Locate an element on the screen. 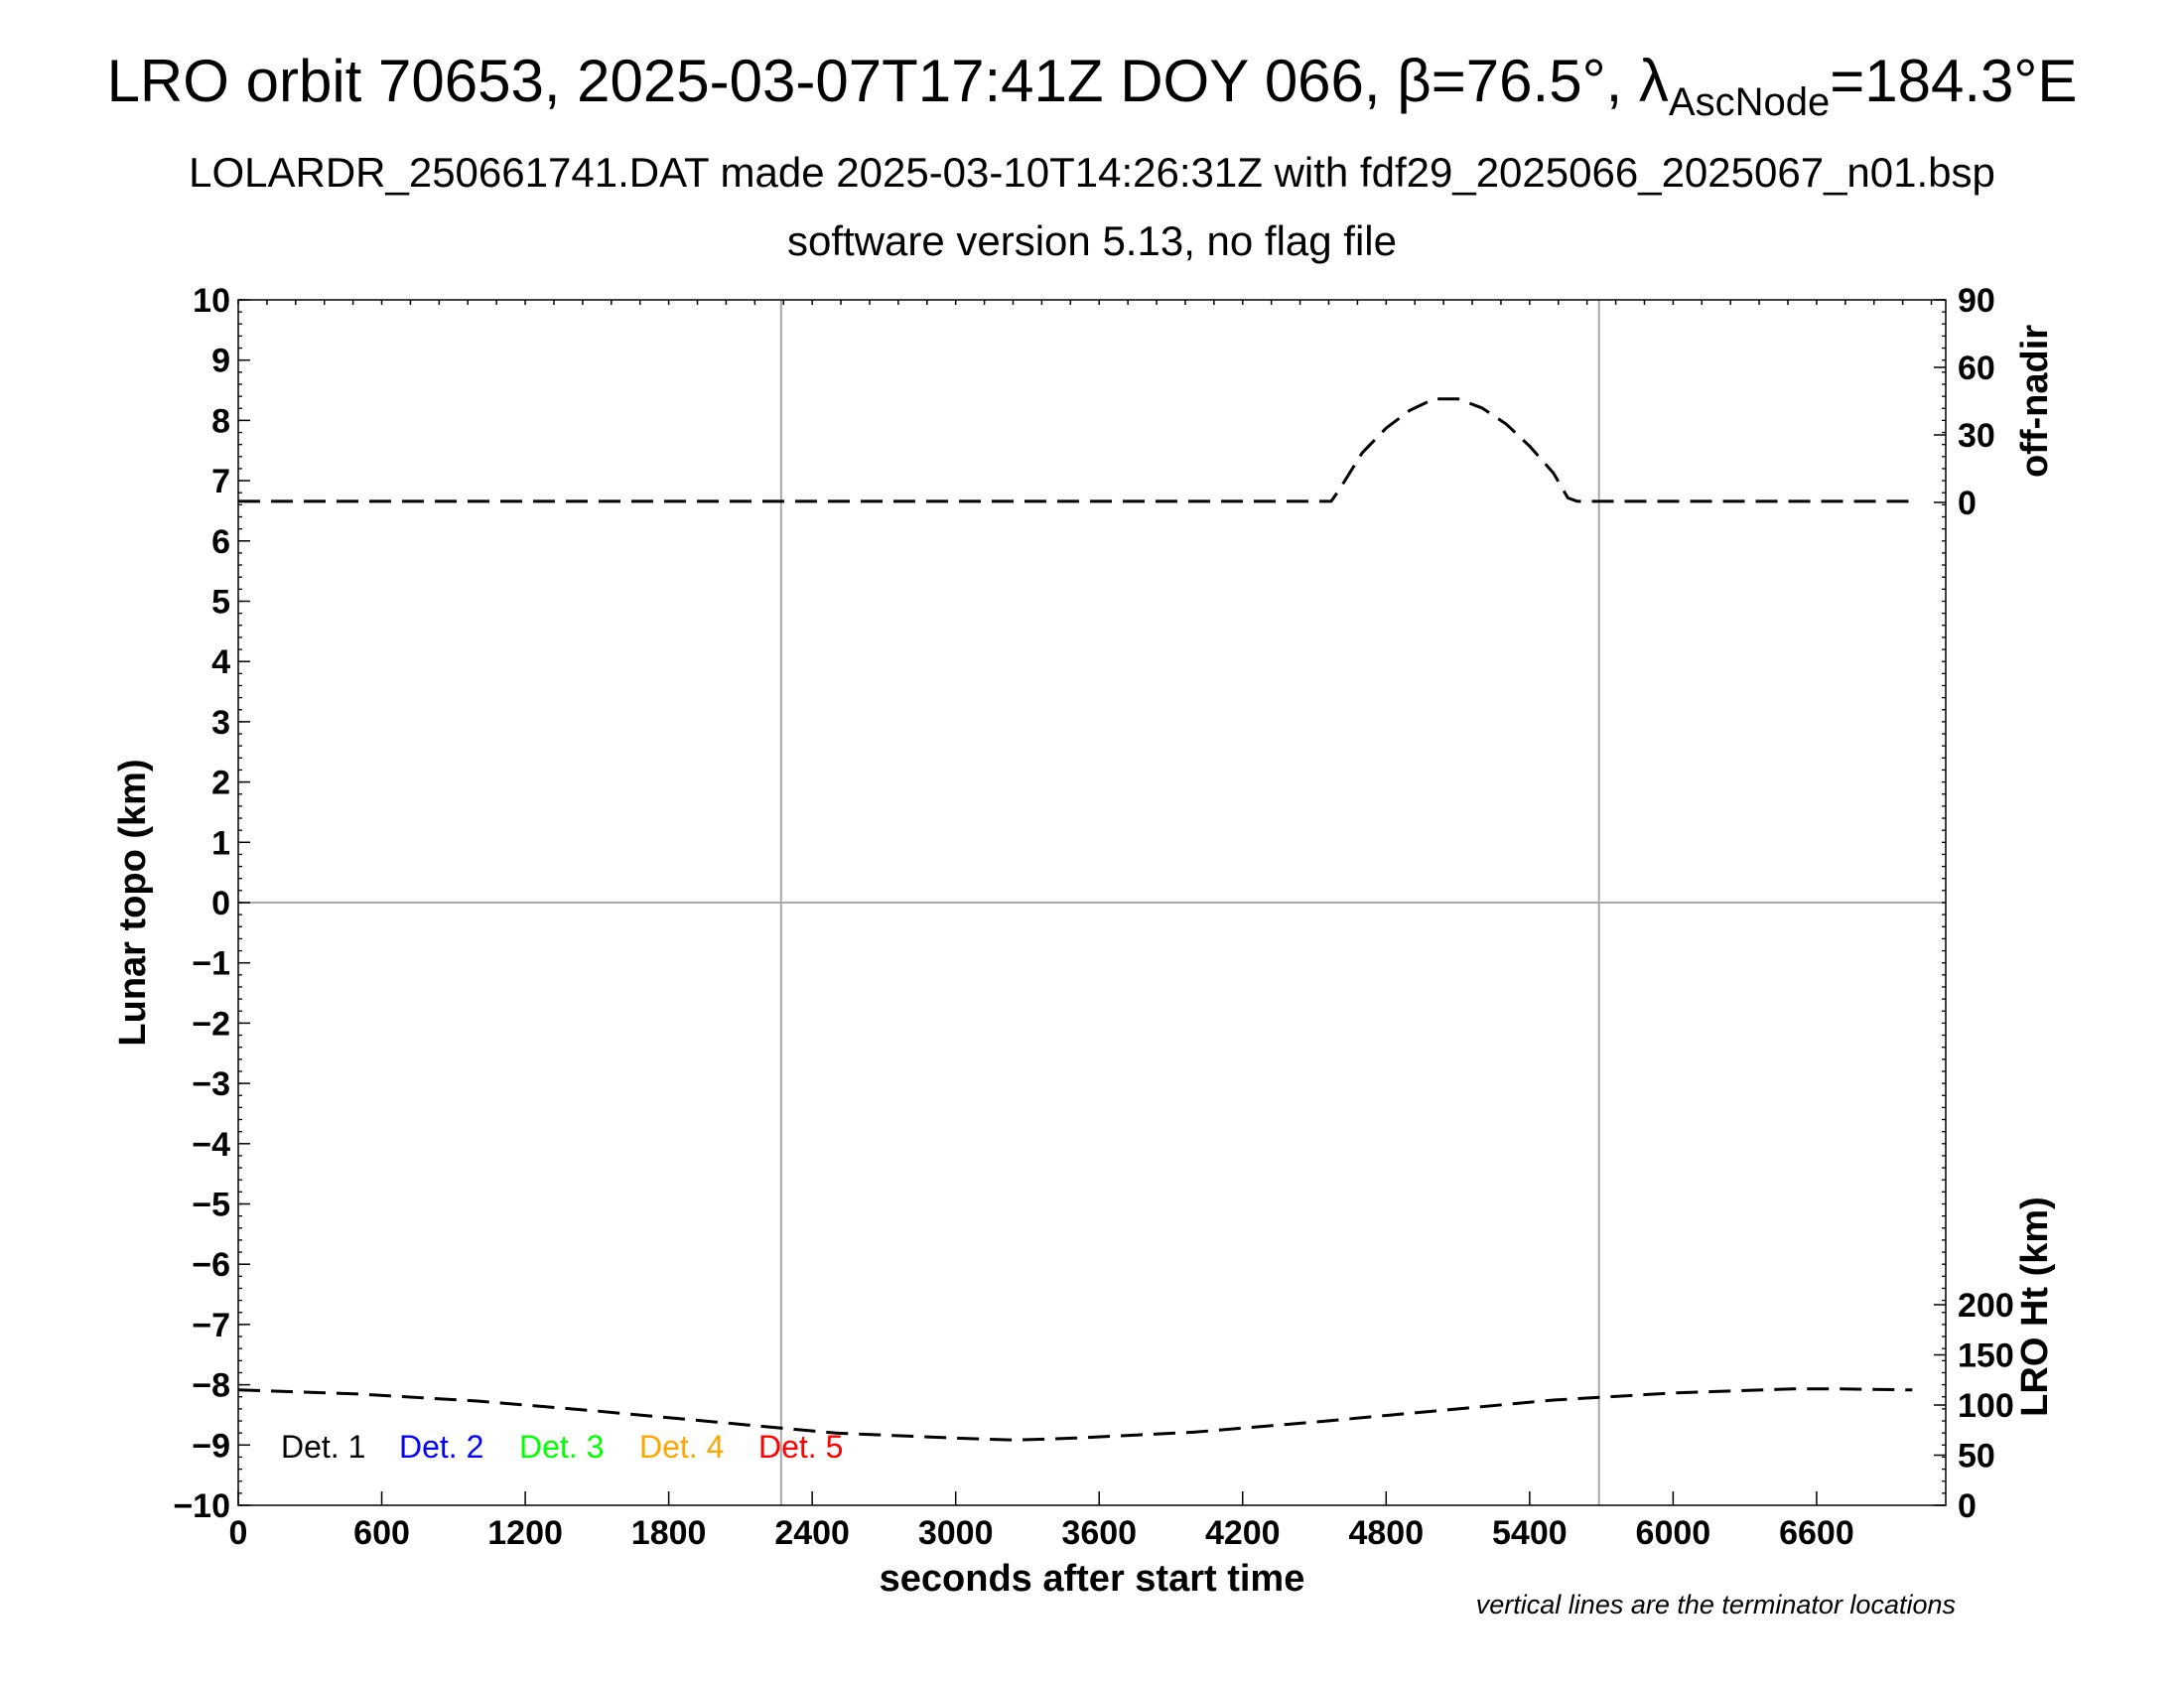 Image resolution: width=2184 pixels, height=1688 pixels. y-tick-label: −2 is located at coordinates (211, 1024).